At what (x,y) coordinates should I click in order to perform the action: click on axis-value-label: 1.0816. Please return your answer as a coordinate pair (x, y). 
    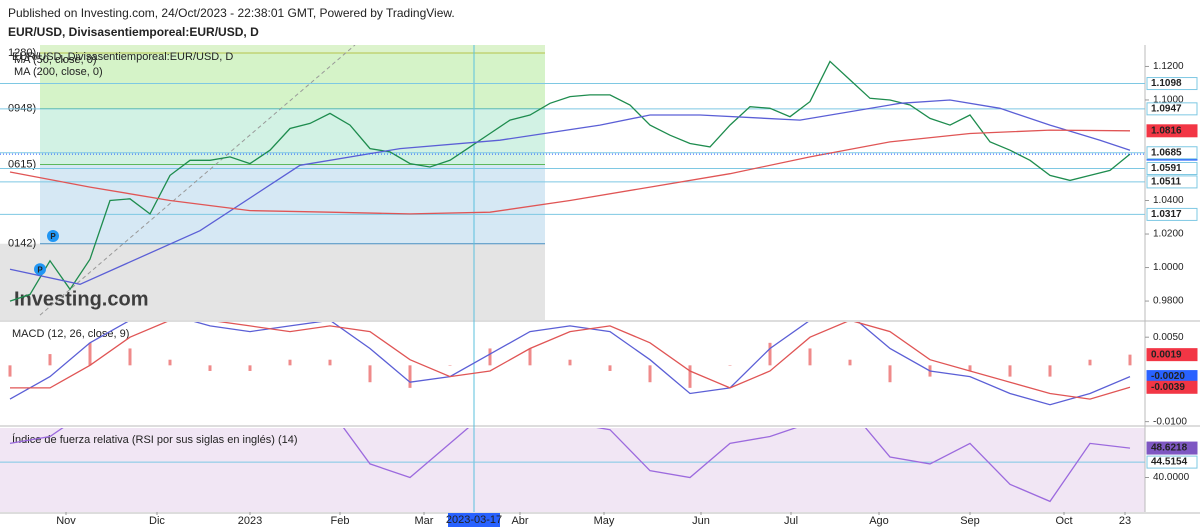
    Looking at the image, I should click on (1166, 130).